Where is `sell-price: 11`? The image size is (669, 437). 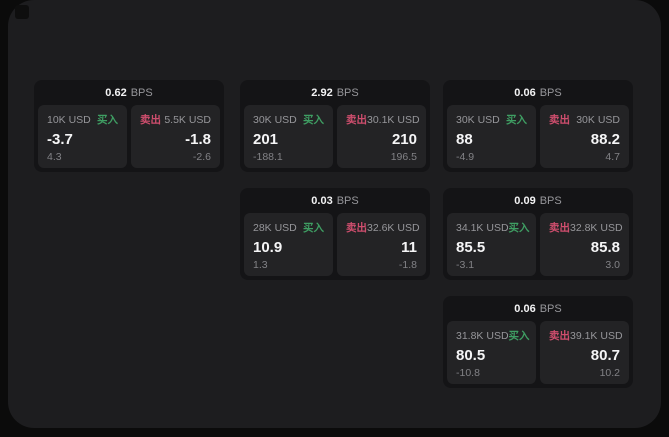 sell-price: 11 is located at coordinates (409, 247).